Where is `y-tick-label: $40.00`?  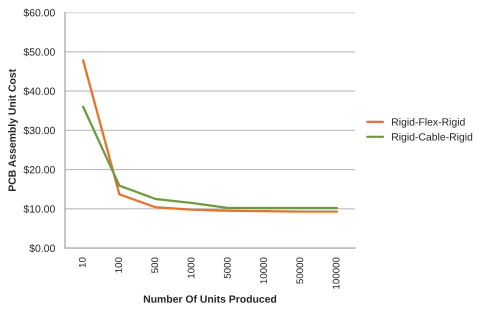
y-tick-label: $40.00 is located at coordinates (39, 91).